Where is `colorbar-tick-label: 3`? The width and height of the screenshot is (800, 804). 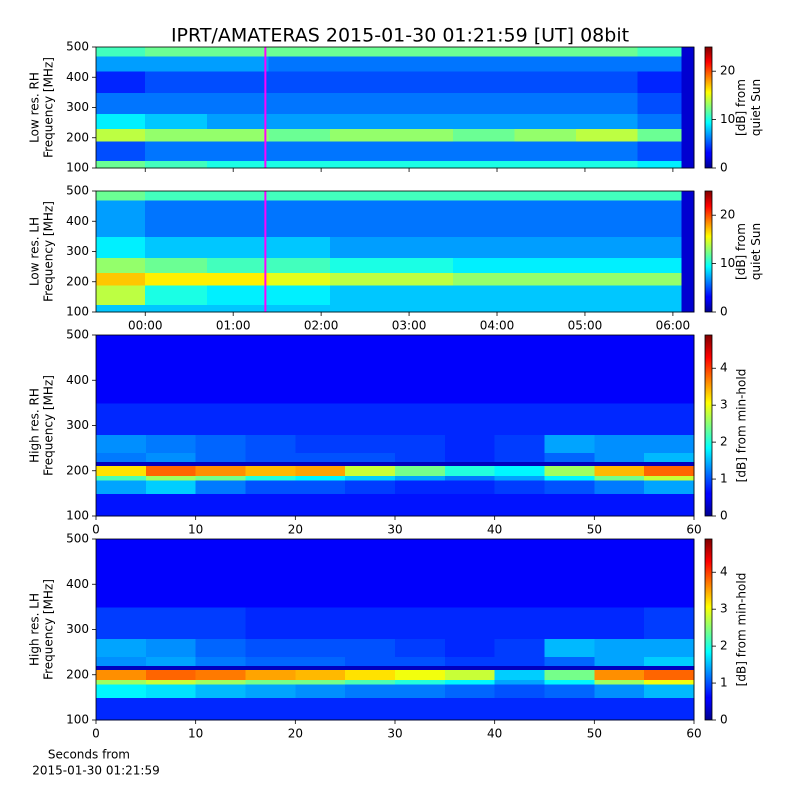 colorbar-tick-label: 3 is located at coordinates (724, 609).